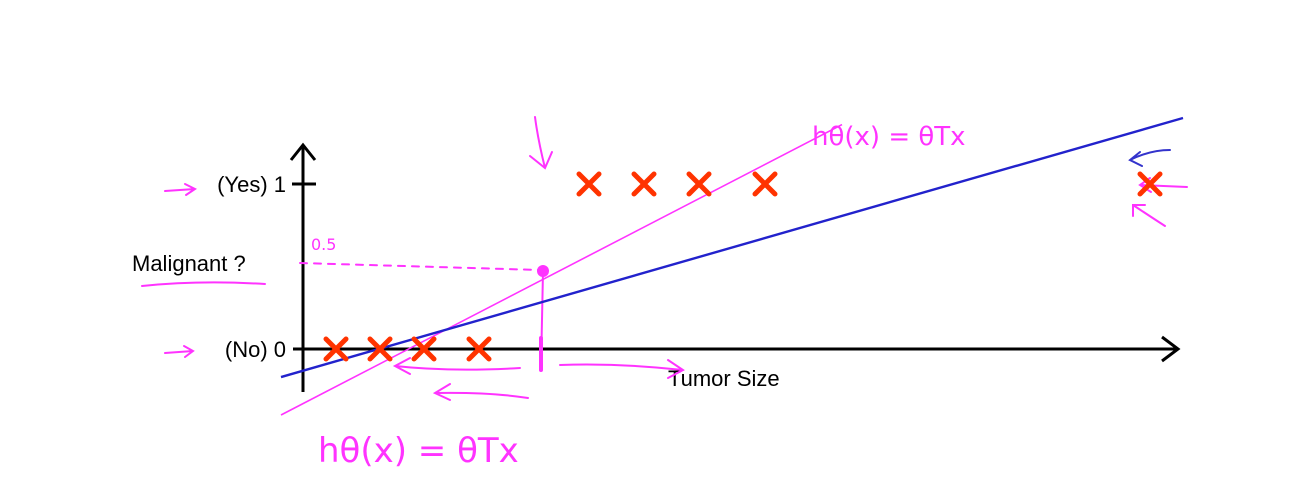 This screenshot has width=1312, height=502. I want to click on threshold-dashes, so click(420, 266).